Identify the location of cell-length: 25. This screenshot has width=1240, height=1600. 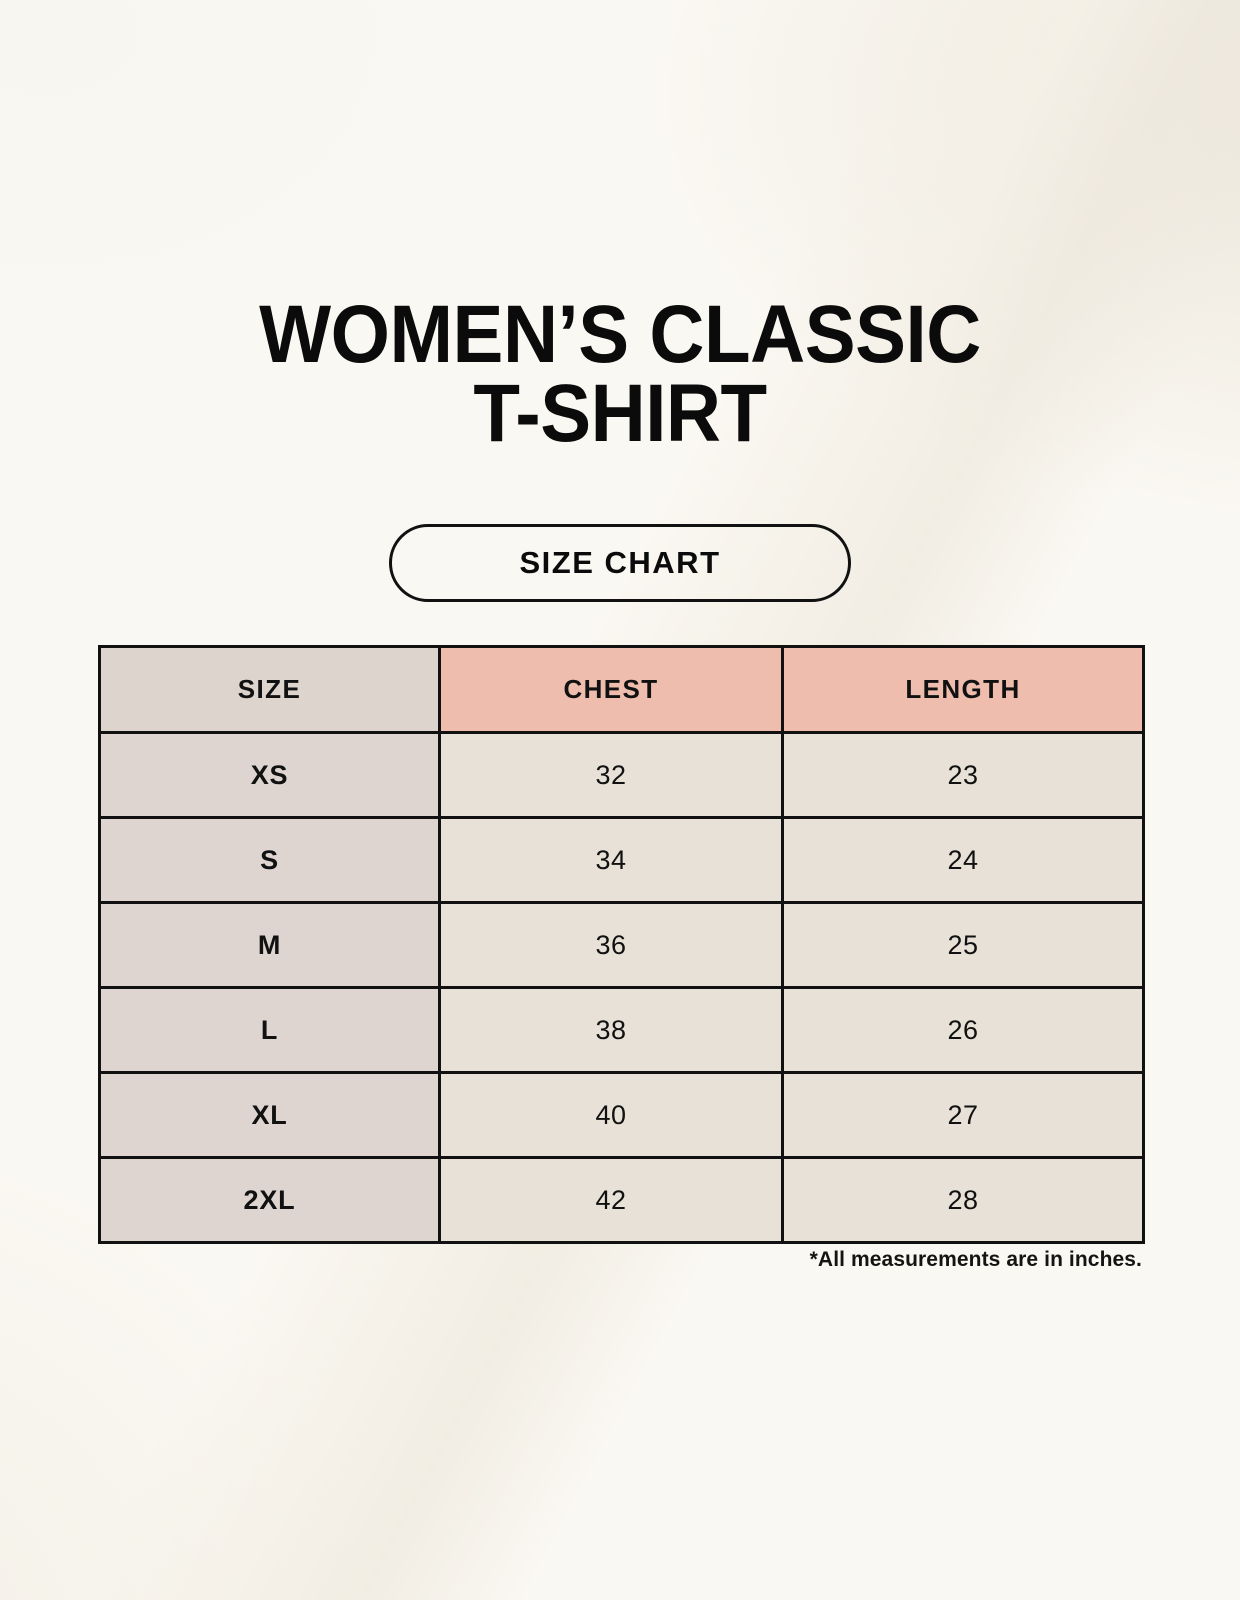
(963, 945).